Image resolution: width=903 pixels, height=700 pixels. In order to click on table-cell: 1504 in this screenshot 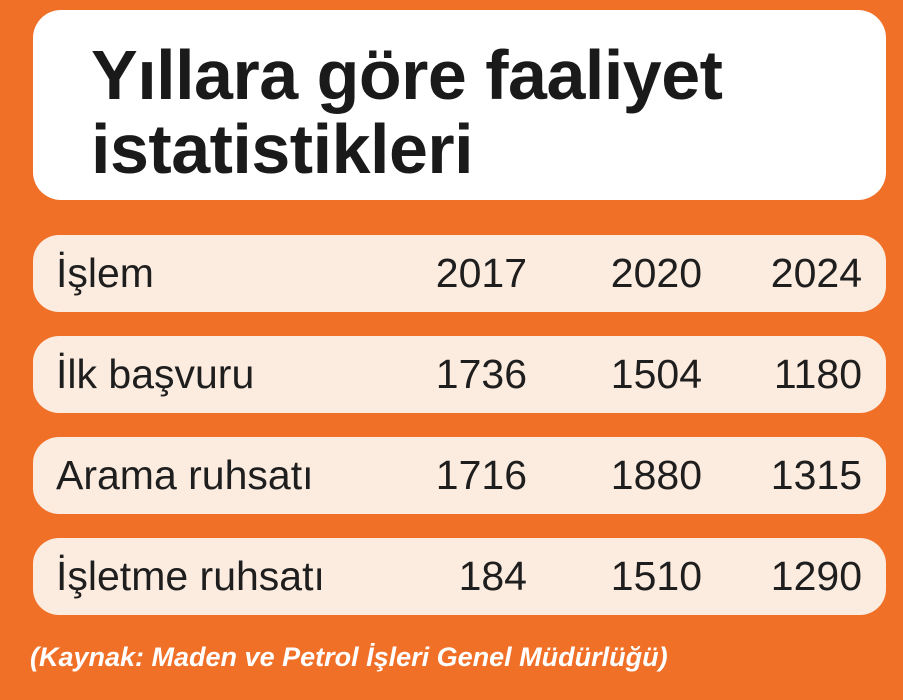, I will do `click(656, 374)`.